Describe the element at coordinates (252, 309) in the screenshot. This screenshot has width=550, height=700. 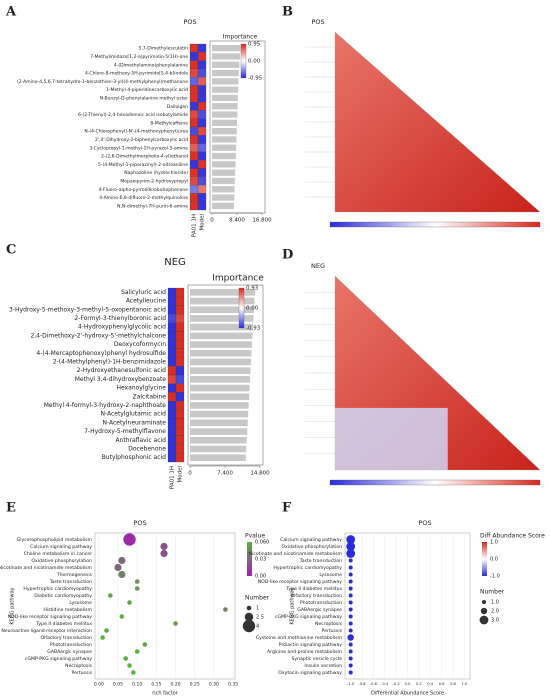
I see `colorbar-label: 0.00` at that location.